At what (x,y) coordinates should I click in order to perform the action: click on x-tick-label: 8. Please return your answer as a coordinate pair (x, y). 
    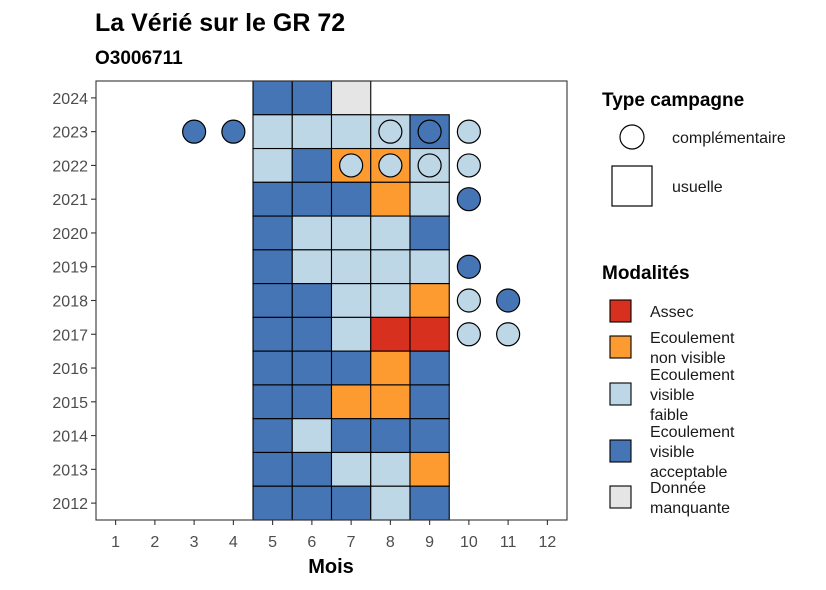
    Looking at the image, I should click on (390, 542).